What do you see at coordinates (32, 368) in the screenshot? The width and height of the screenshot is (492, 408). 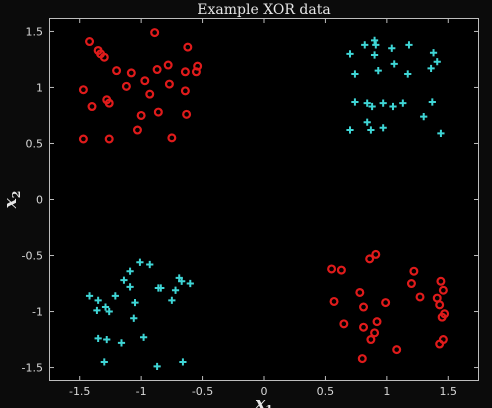 I see `y-tick-label: -1.5` at bounding box center [32, 368].